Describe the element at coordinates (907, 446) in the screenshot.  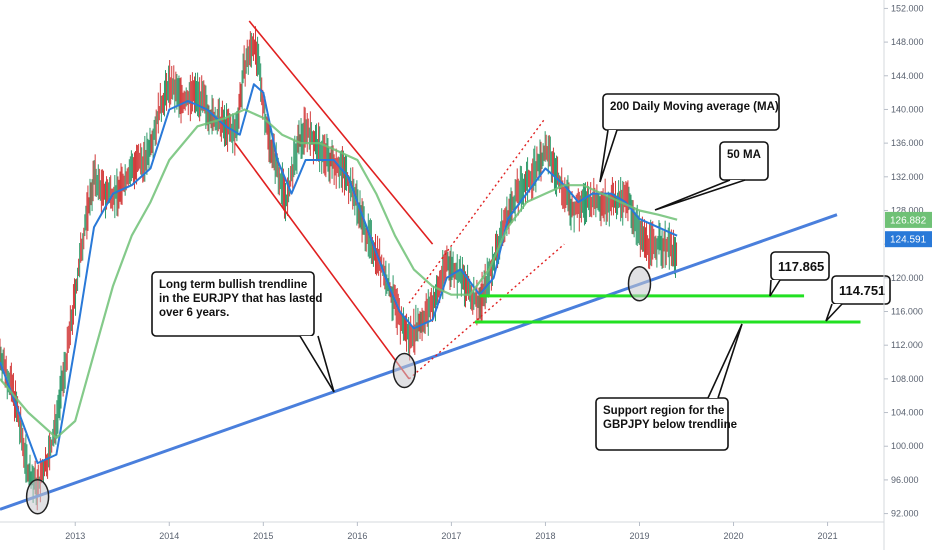
I see `y-tick-label: 100.000` at that location.